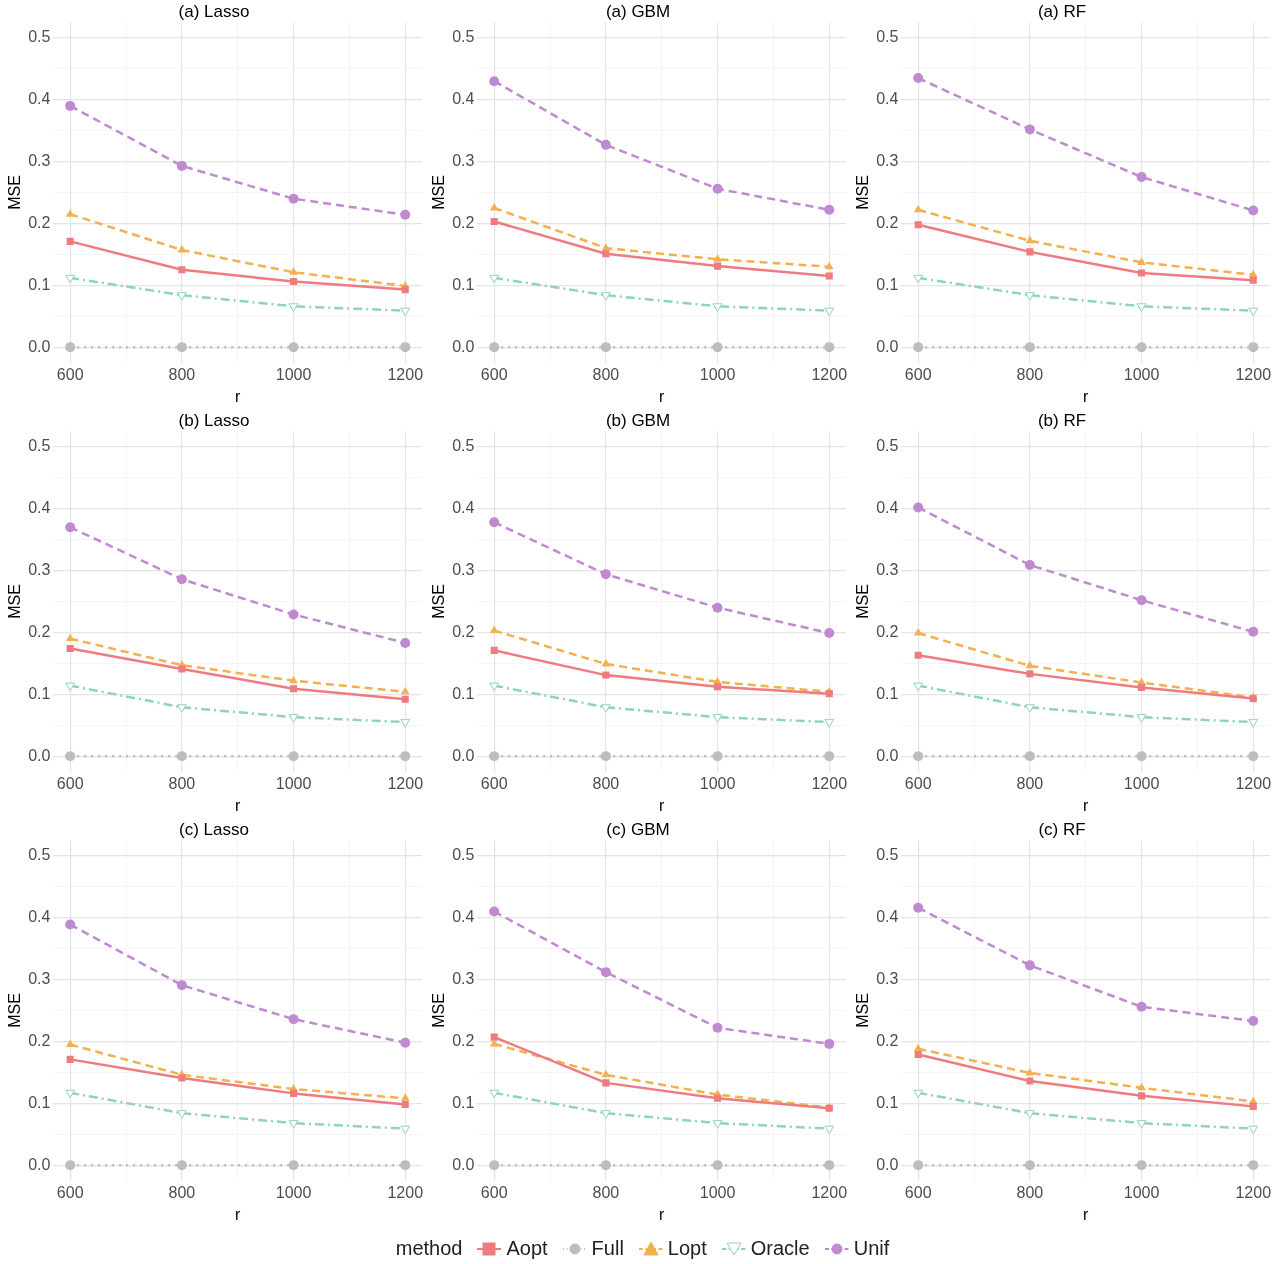 The image size is (1285, 1264). Describe the element at coordinates (687, 1248) in the screenshot. I see `legend-label: Lopt` at that location.